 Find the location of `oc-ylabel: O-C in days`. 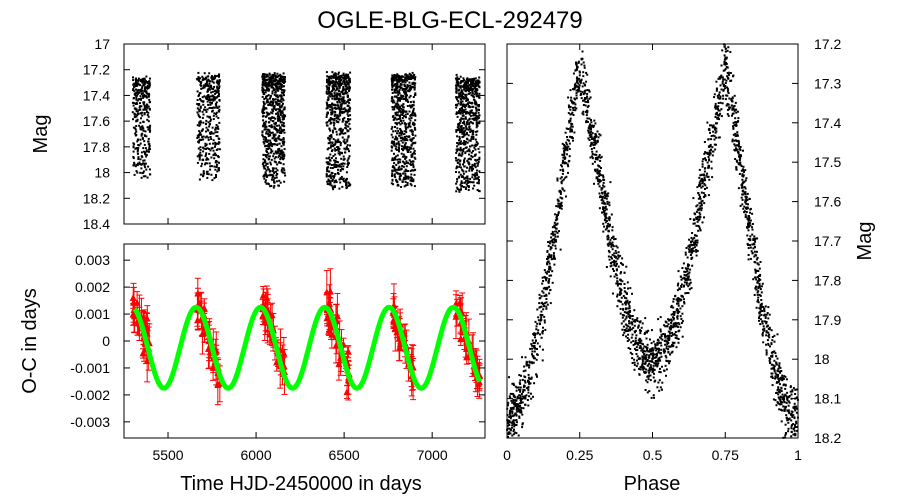

oc-ylabel: O-C in days is located at coordinates (30, 341).